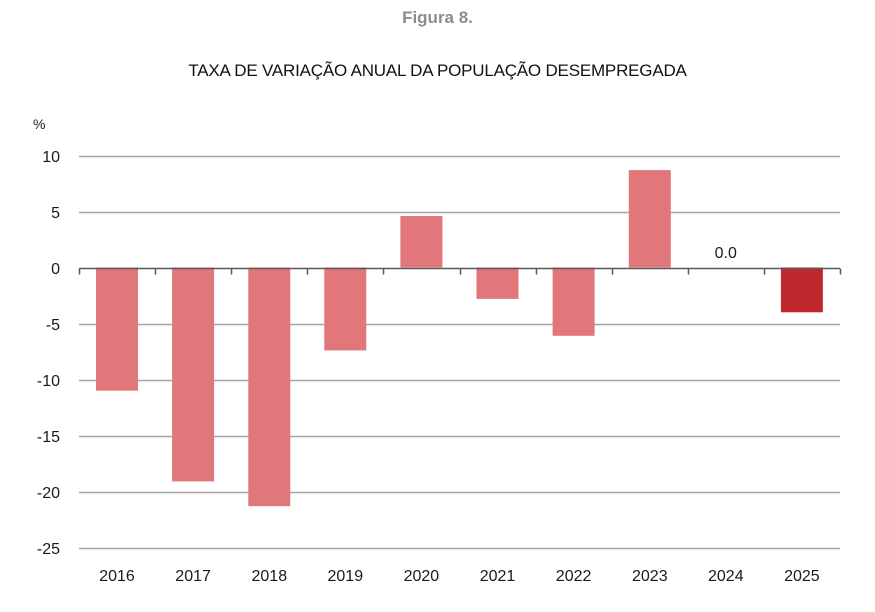 This screenshot has height=612, width=875. What do you see at coordinates (345, 309) in the screenshot?
I see `bar-2019` at bounding box center [345, 309].